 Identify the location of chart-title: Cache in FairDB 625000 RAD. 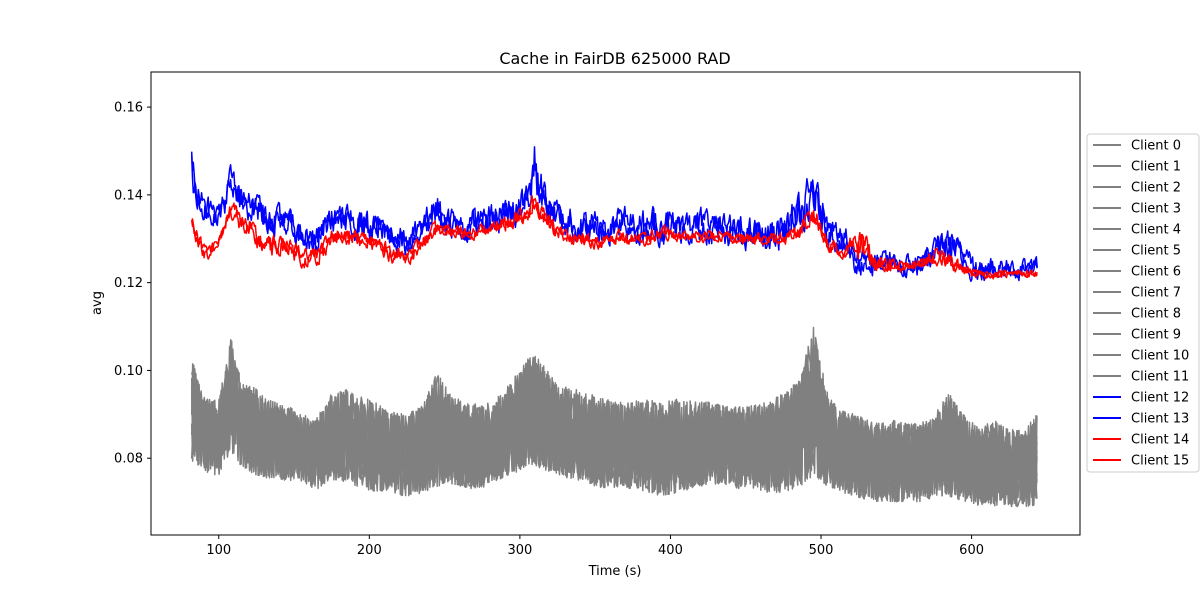
(614, 58).